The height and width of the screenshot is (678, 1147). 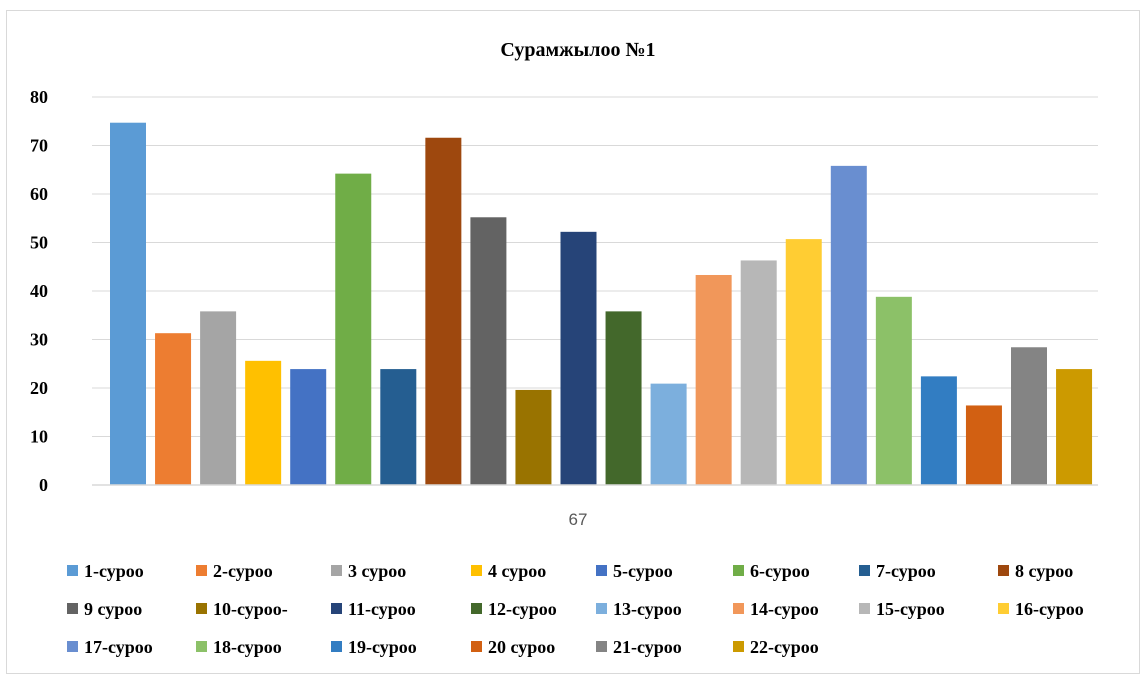 I want to click on legend-item: 16-сурoo, so click(x=1041, y=609).